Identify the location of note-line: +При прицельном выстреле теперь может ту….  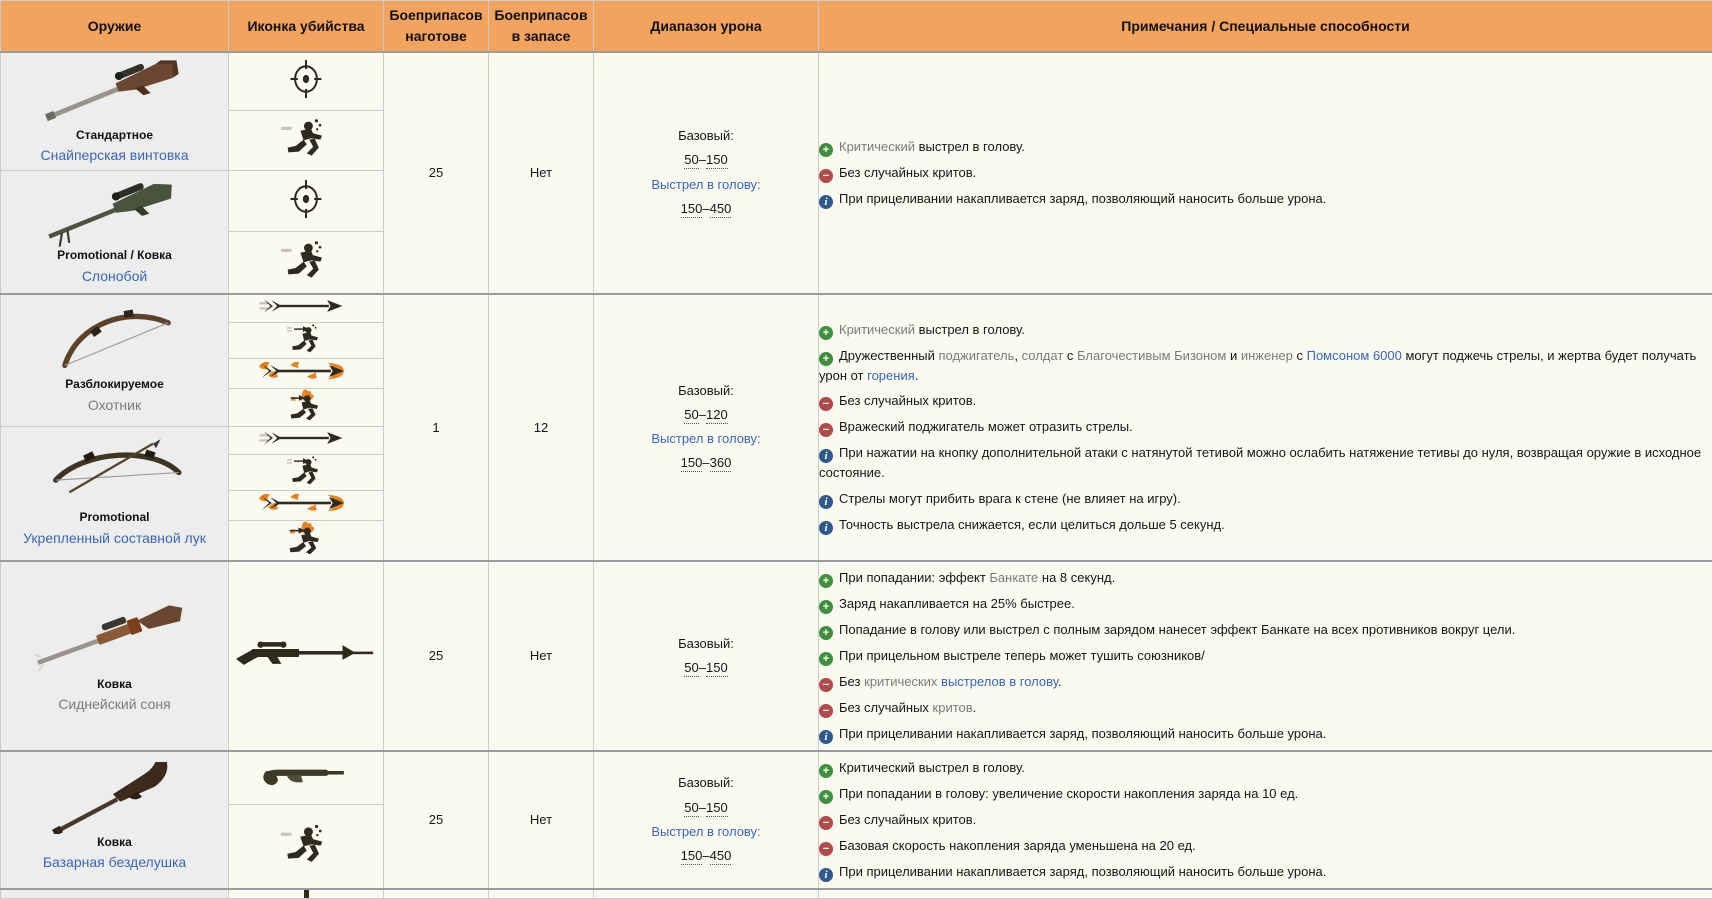
(1265, 656).